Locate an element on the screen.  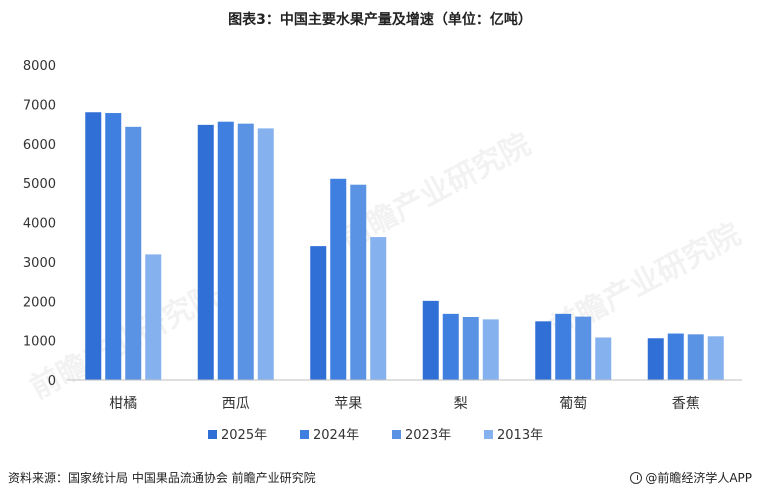
x-axis: 柑橘 西瓜 苹果 梨 葡萄 香蕉 is located at coordinates (404, 395).